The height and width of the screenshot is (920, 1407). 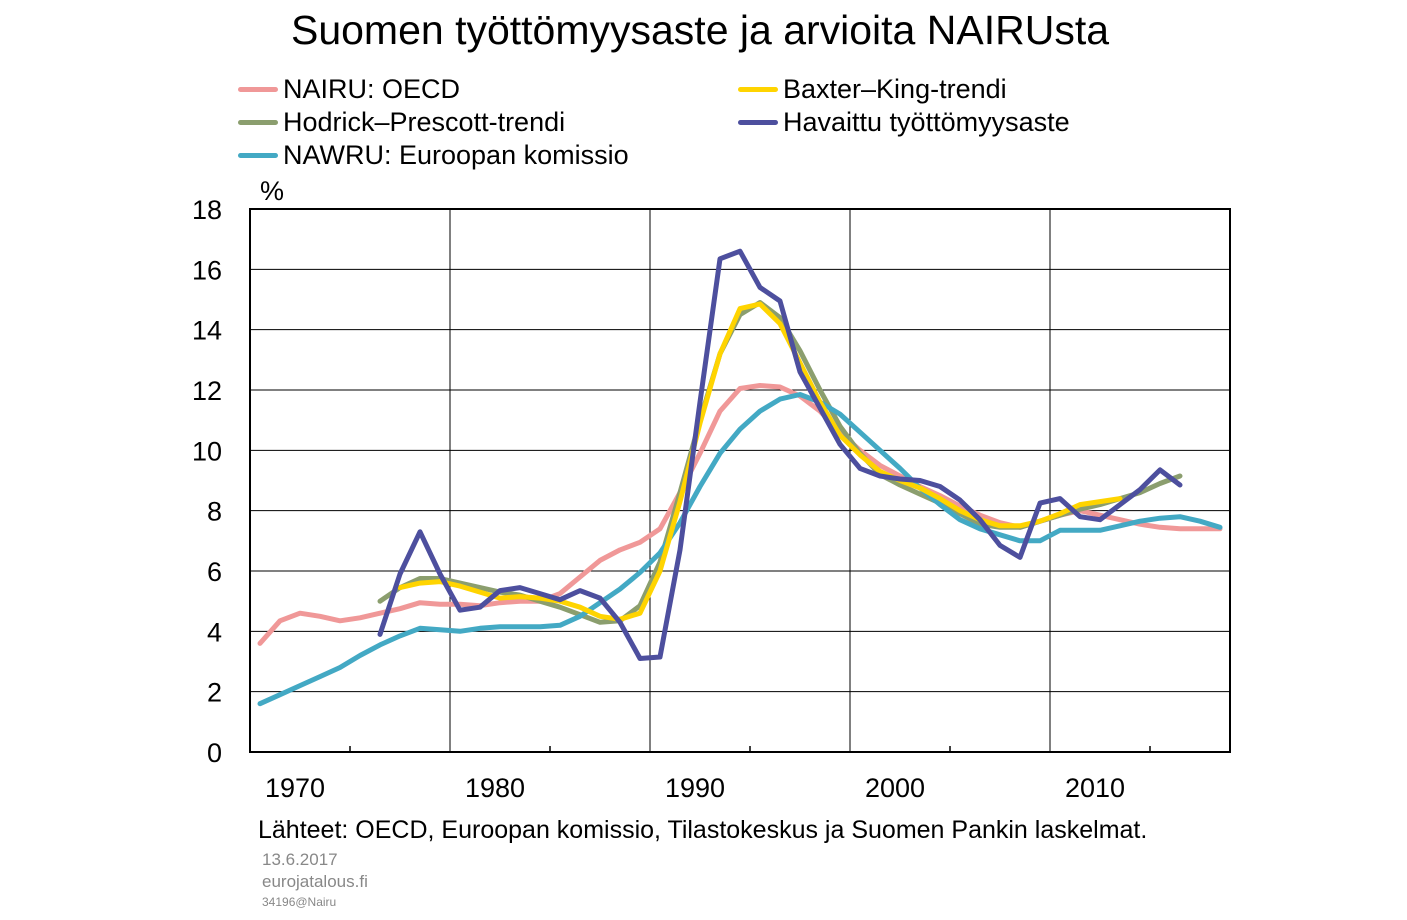 What do you see at coordinates (207, 331) in the screenshot?
I see `y-tick-label: 14` at bounding box center [207, 331].